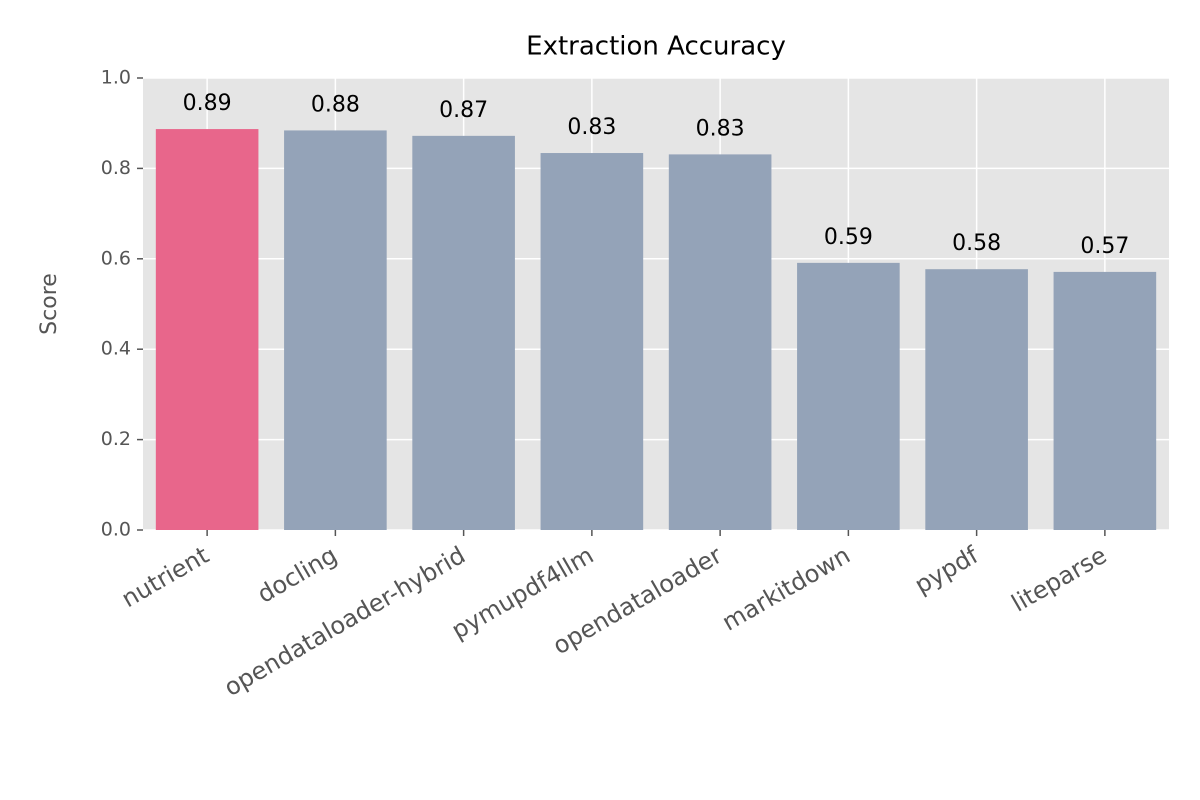 This screenshot has height=800, width=1200. What do you see at coordinates (1059, 579) in the screenshot?
I see `x-tick-label: liteparse` at bounding box center [1059, 579].